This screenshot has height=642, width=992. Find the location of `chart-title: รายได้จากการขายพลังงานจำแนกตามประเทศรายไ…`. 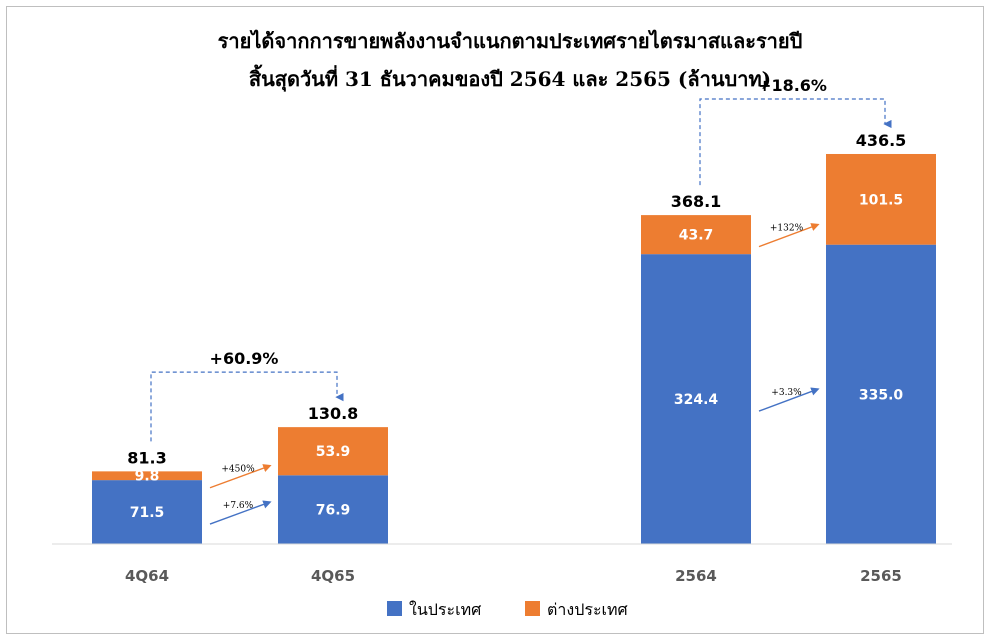

chart-title: รายได้จากการขายพลังงานจำแนกตามประเทศรายไ… is located at coordinates (510, 41).